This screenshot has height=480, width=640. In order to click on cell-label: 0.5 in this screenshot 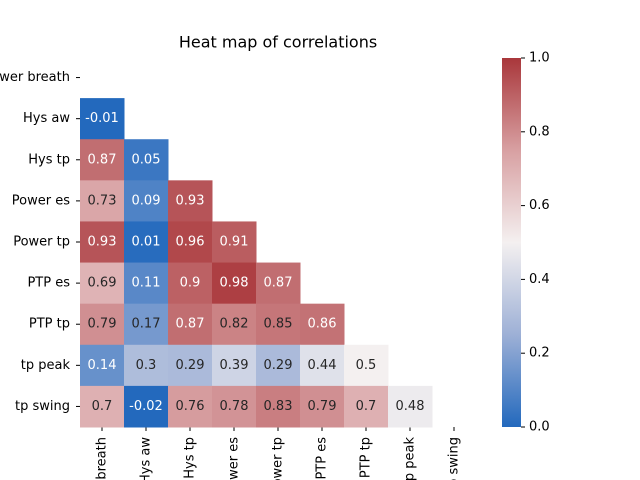, I will do `click(366, 365)`.